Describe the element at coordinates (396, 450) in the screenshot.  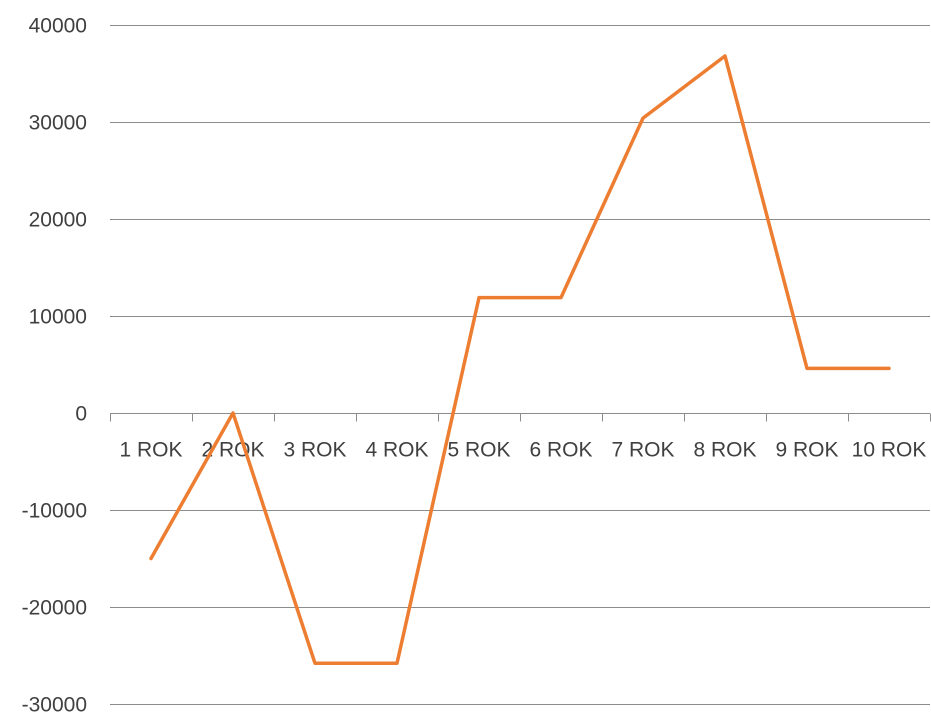
I see `x-tick-label: 4 ROK` at that location.